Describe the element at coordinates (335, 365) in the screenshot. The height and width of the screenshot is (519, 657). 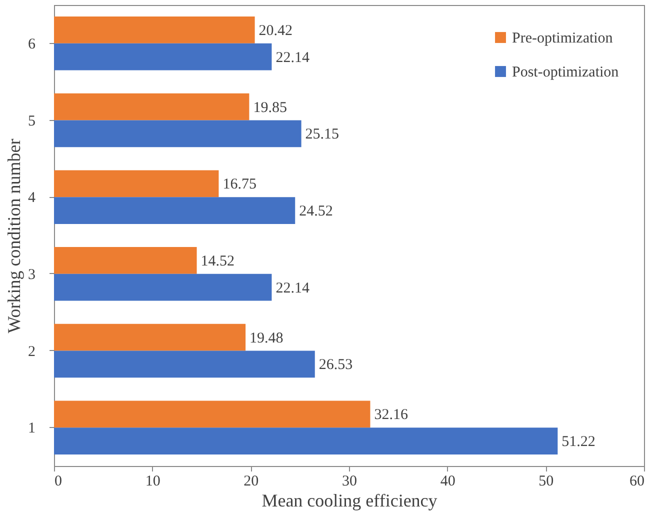
I see `data-label: 26.53` at that location.